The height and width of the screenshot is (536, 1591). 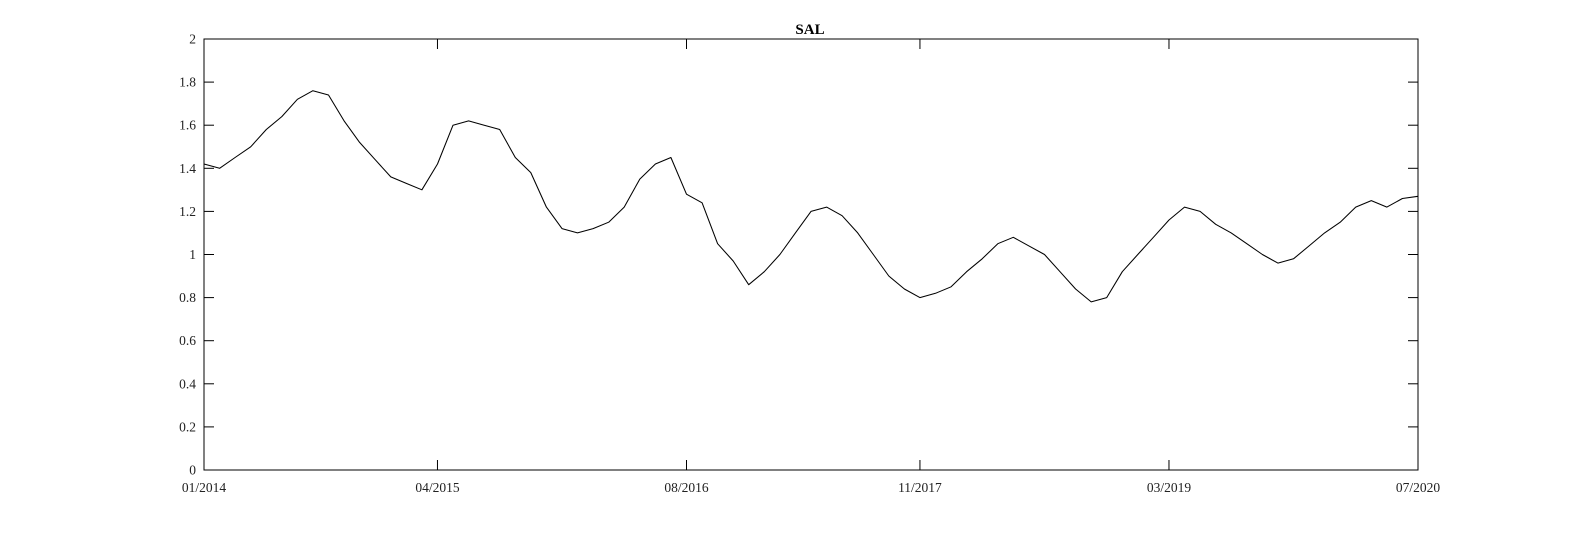 I want to click on x-tick-label: 07/2020, so click(x=1418, y=487).